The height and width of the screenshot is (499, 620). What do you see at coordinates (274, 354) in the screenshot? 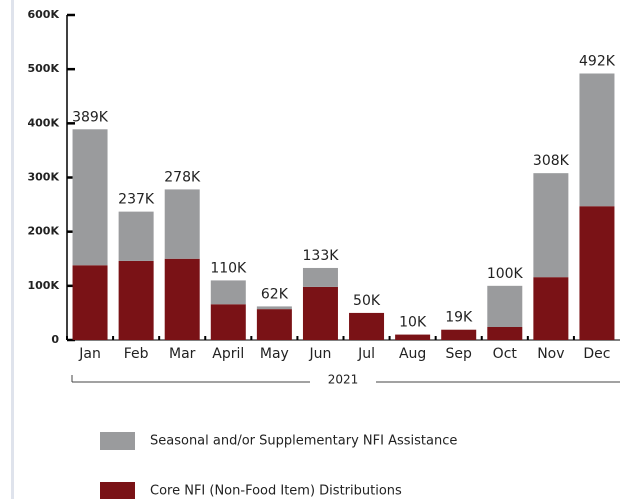
I see `x-tick-label: May` at bounding box center [274, 354].